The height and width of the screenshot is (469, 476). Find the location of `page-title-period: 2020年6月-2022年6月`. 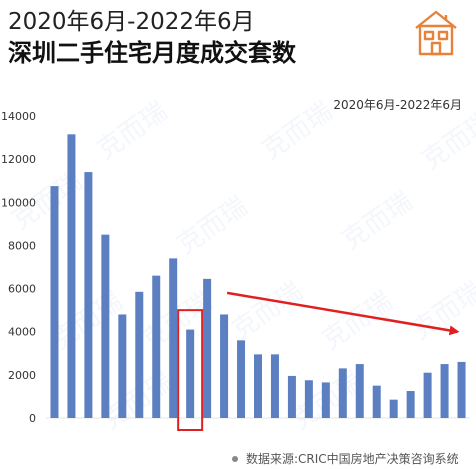

page-title-period: 2020年6月-2022年6月 is located at coordinates (131, 22).